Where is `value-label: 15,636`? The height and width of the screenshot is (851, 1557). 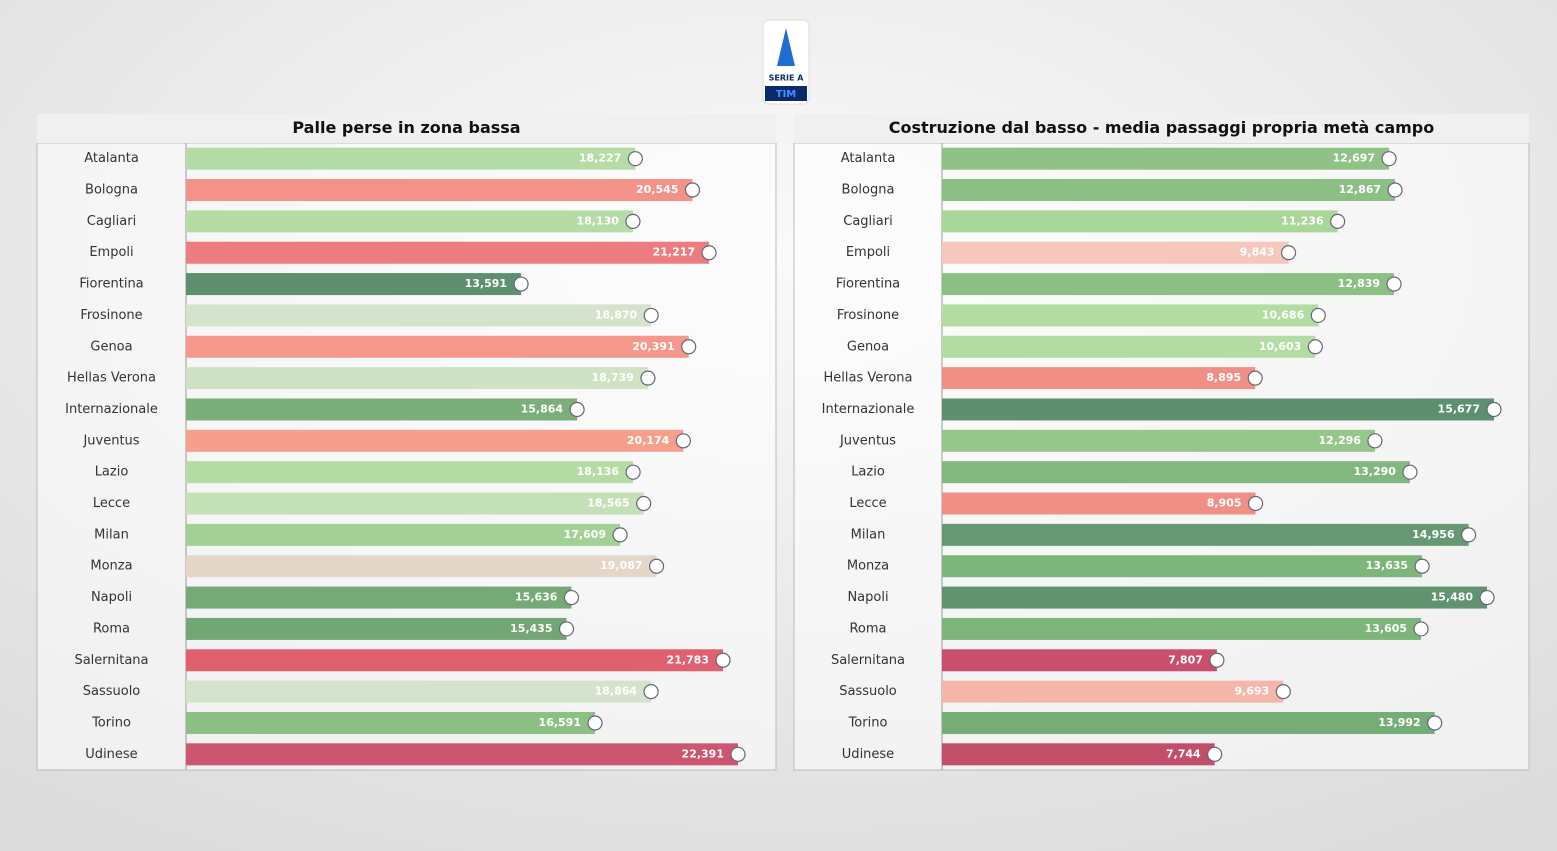
value-label: 15,636 is located at coordinates (536, 597).